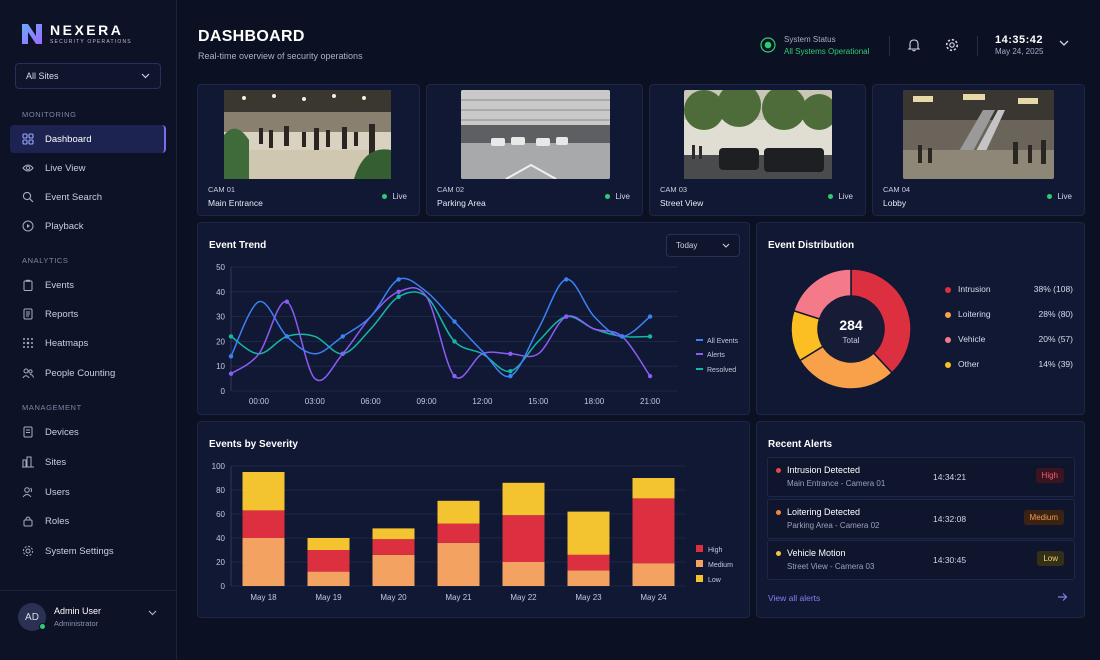  Describe the element at coordinates (68, 139) in the screenshot. I see `sidebar-item-label: Dashboard` at that location.